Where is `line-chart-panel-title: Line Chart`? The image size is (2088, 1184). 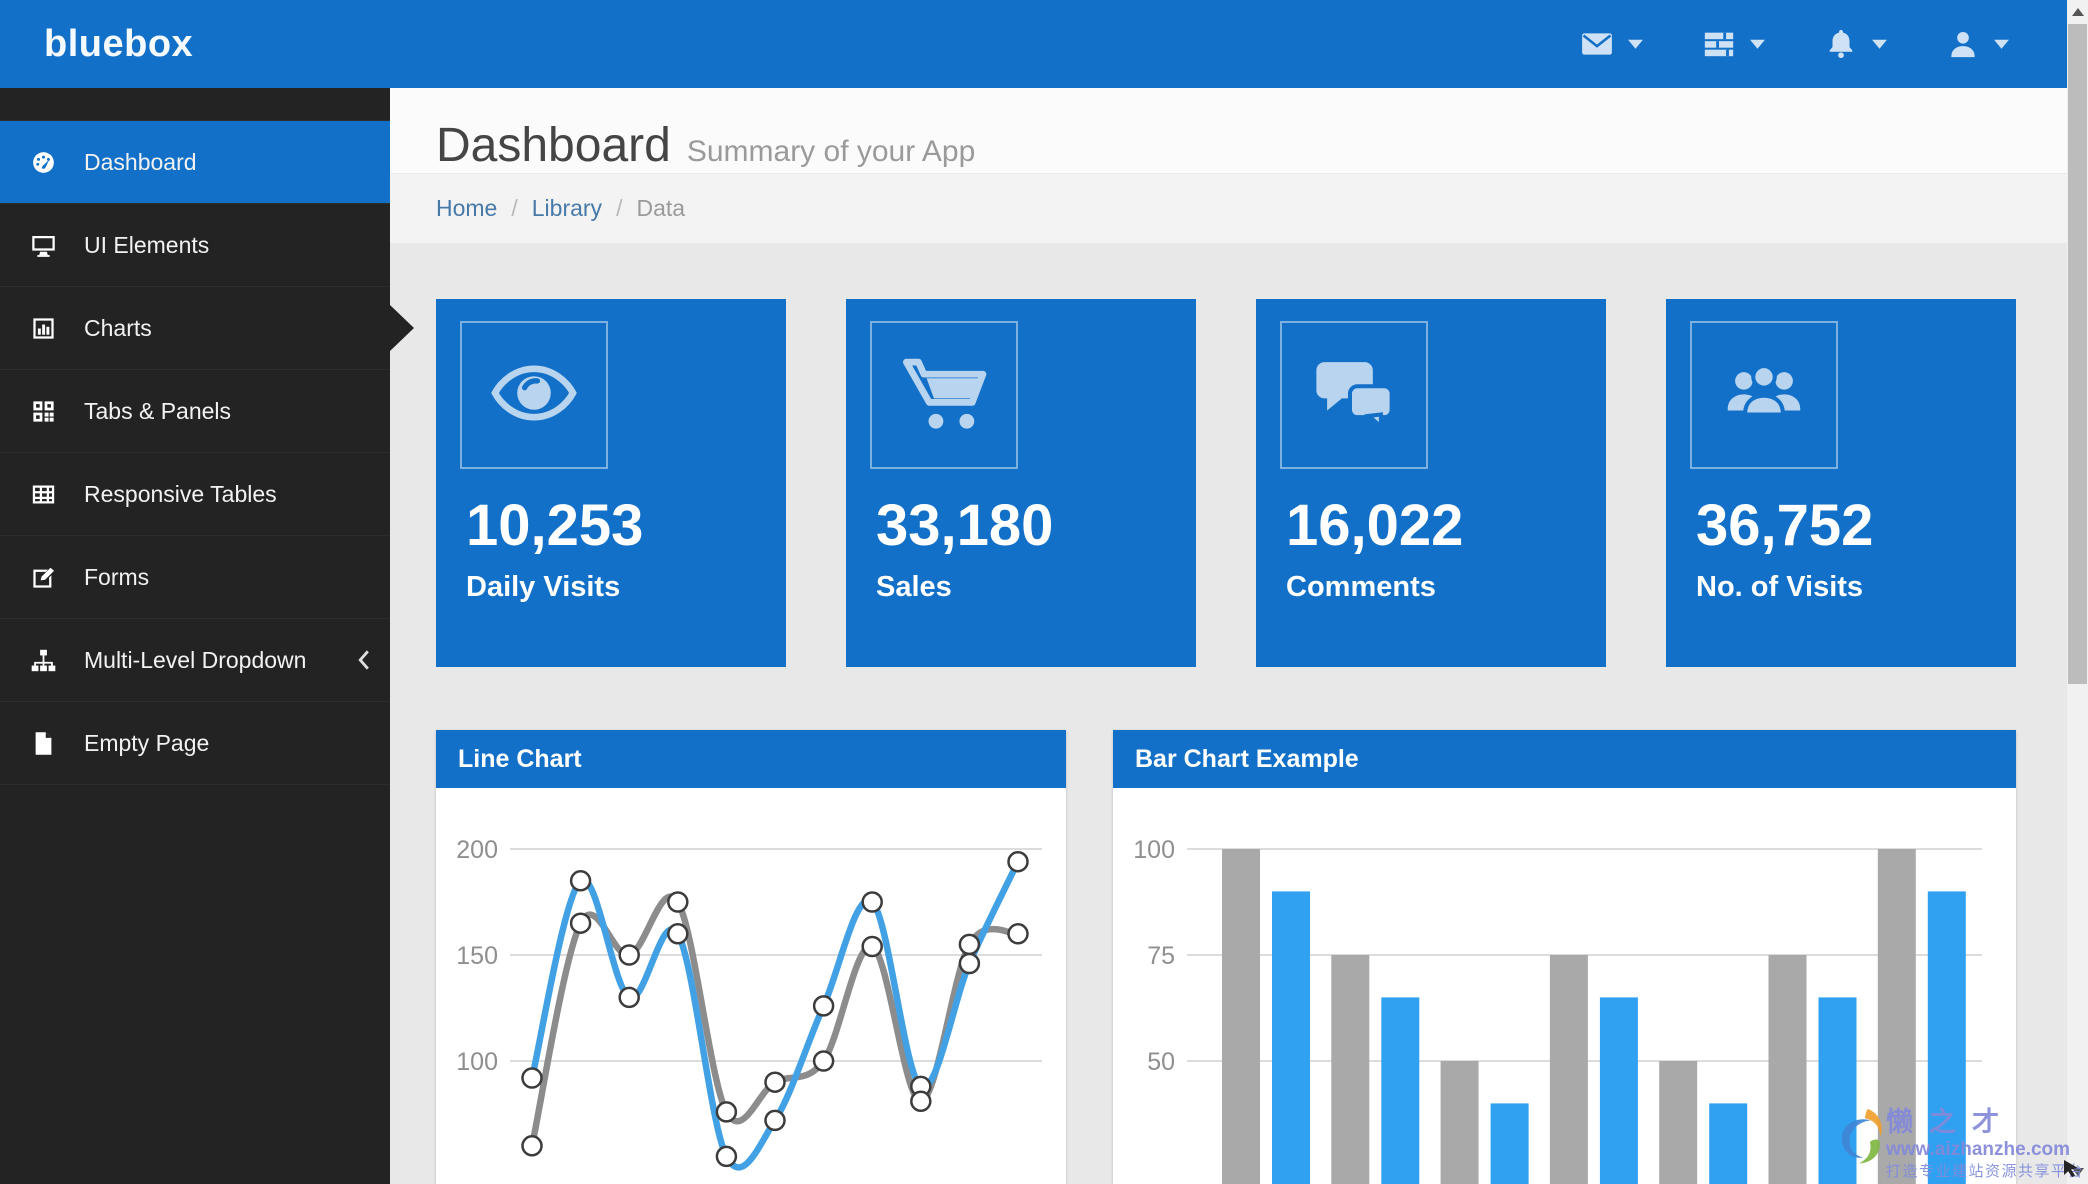 line-chart-panel-title: Line Chart is located at coordinates (751, 759).